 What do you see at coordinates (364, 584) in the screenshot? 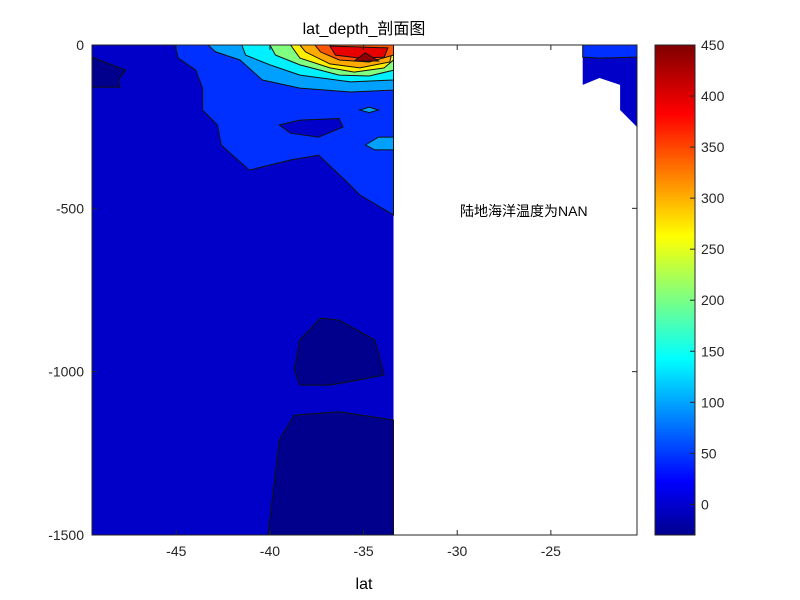
I see `x-axis-label: lat` at bounding box center [364, 584].